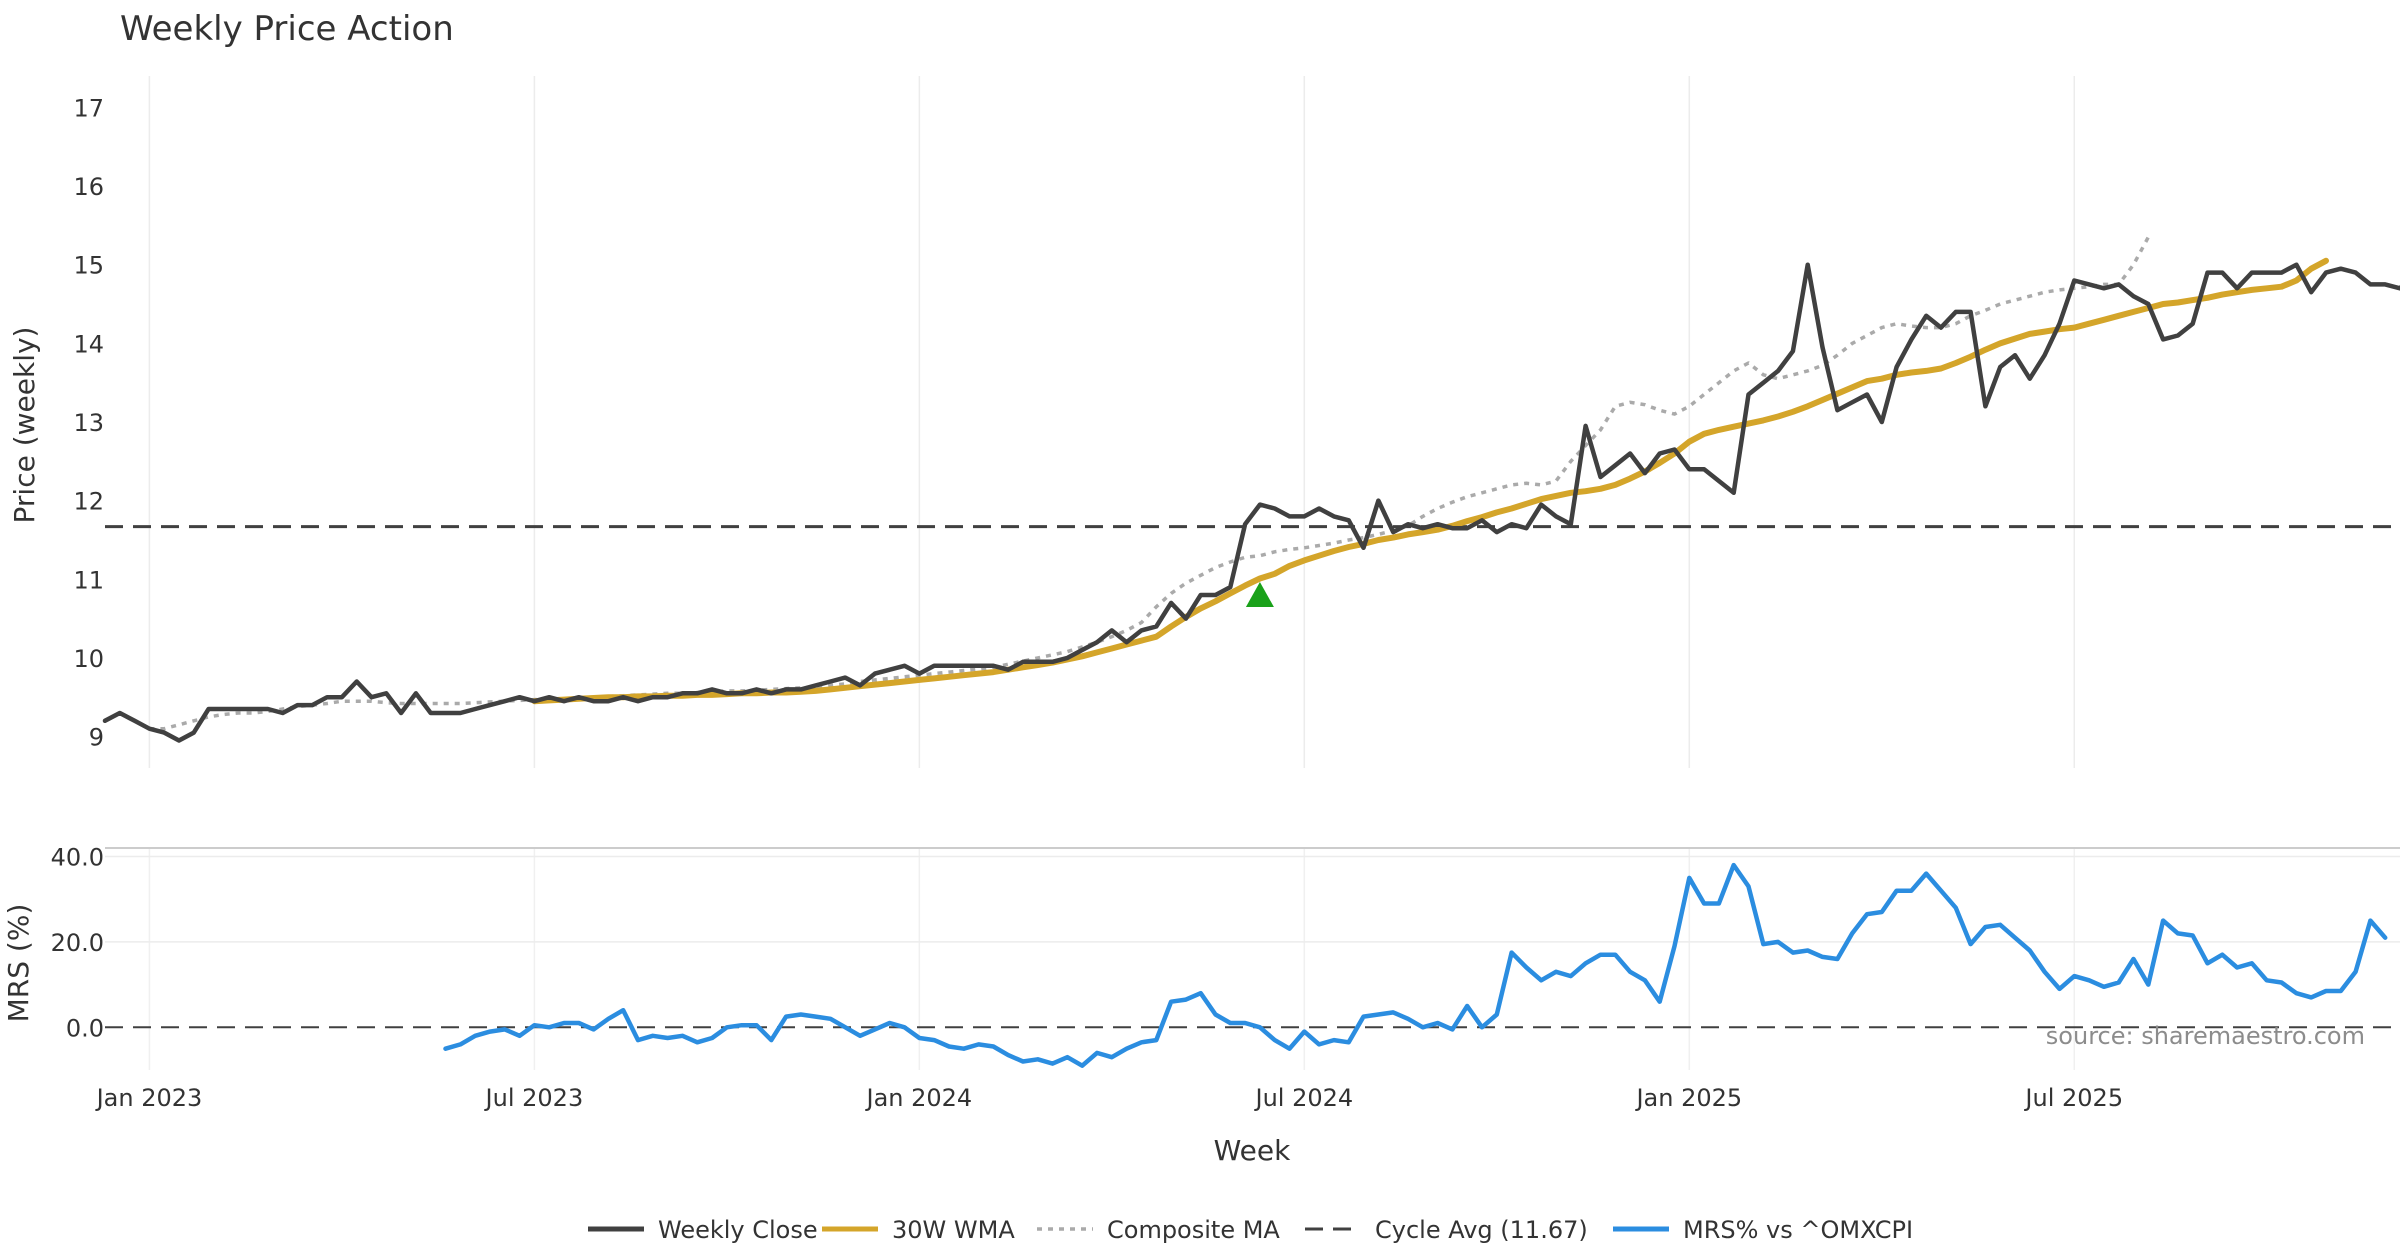 This screenshot has height=1260, width=2400. I want to click on price-y-tick-label: 13, so click(88, 423).